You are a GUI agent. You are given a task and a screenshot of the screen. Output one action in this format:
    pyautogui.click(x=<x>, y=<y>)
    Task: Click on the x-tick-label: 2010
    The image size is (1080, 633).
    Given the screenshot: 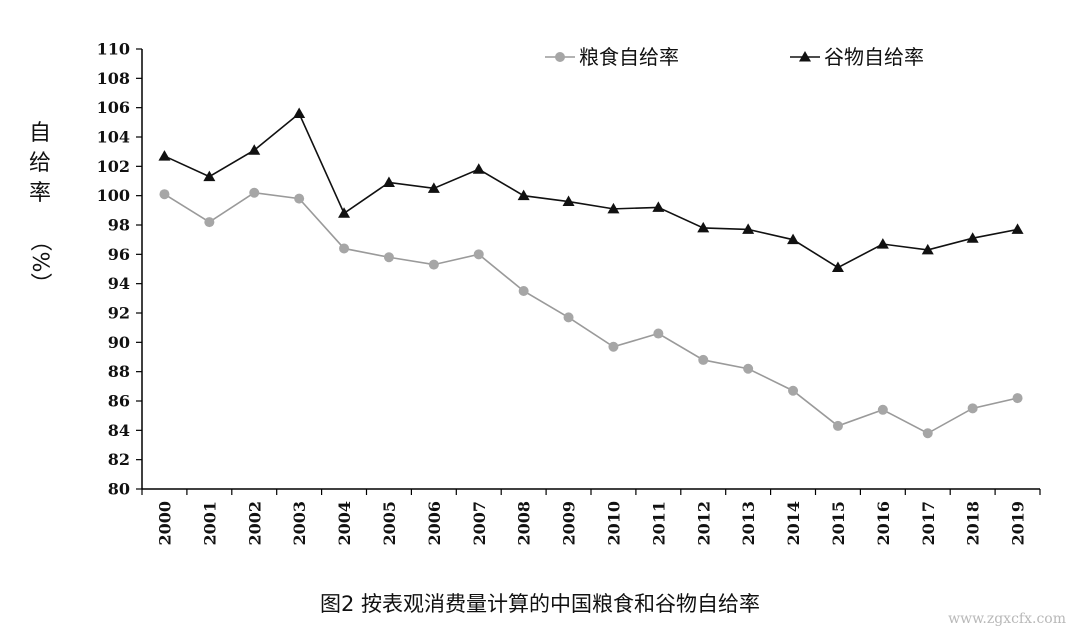 What is the action you would take?
    pyautogui.click(x=613, y=523)
    